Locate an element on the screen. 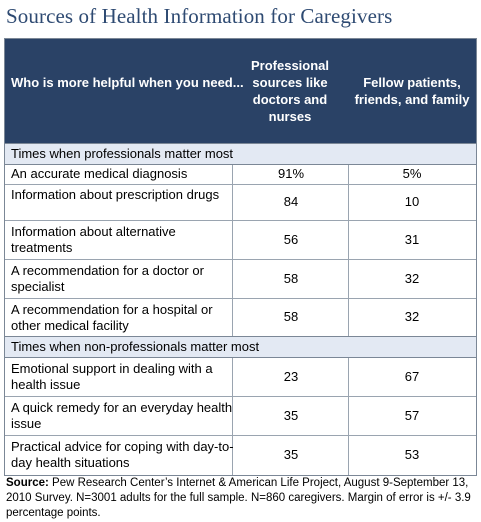 Image resolution: width=481 pixels, height=522 pixels. section-header: Times when non-professionals matter most is located at coordinates (240, 347).